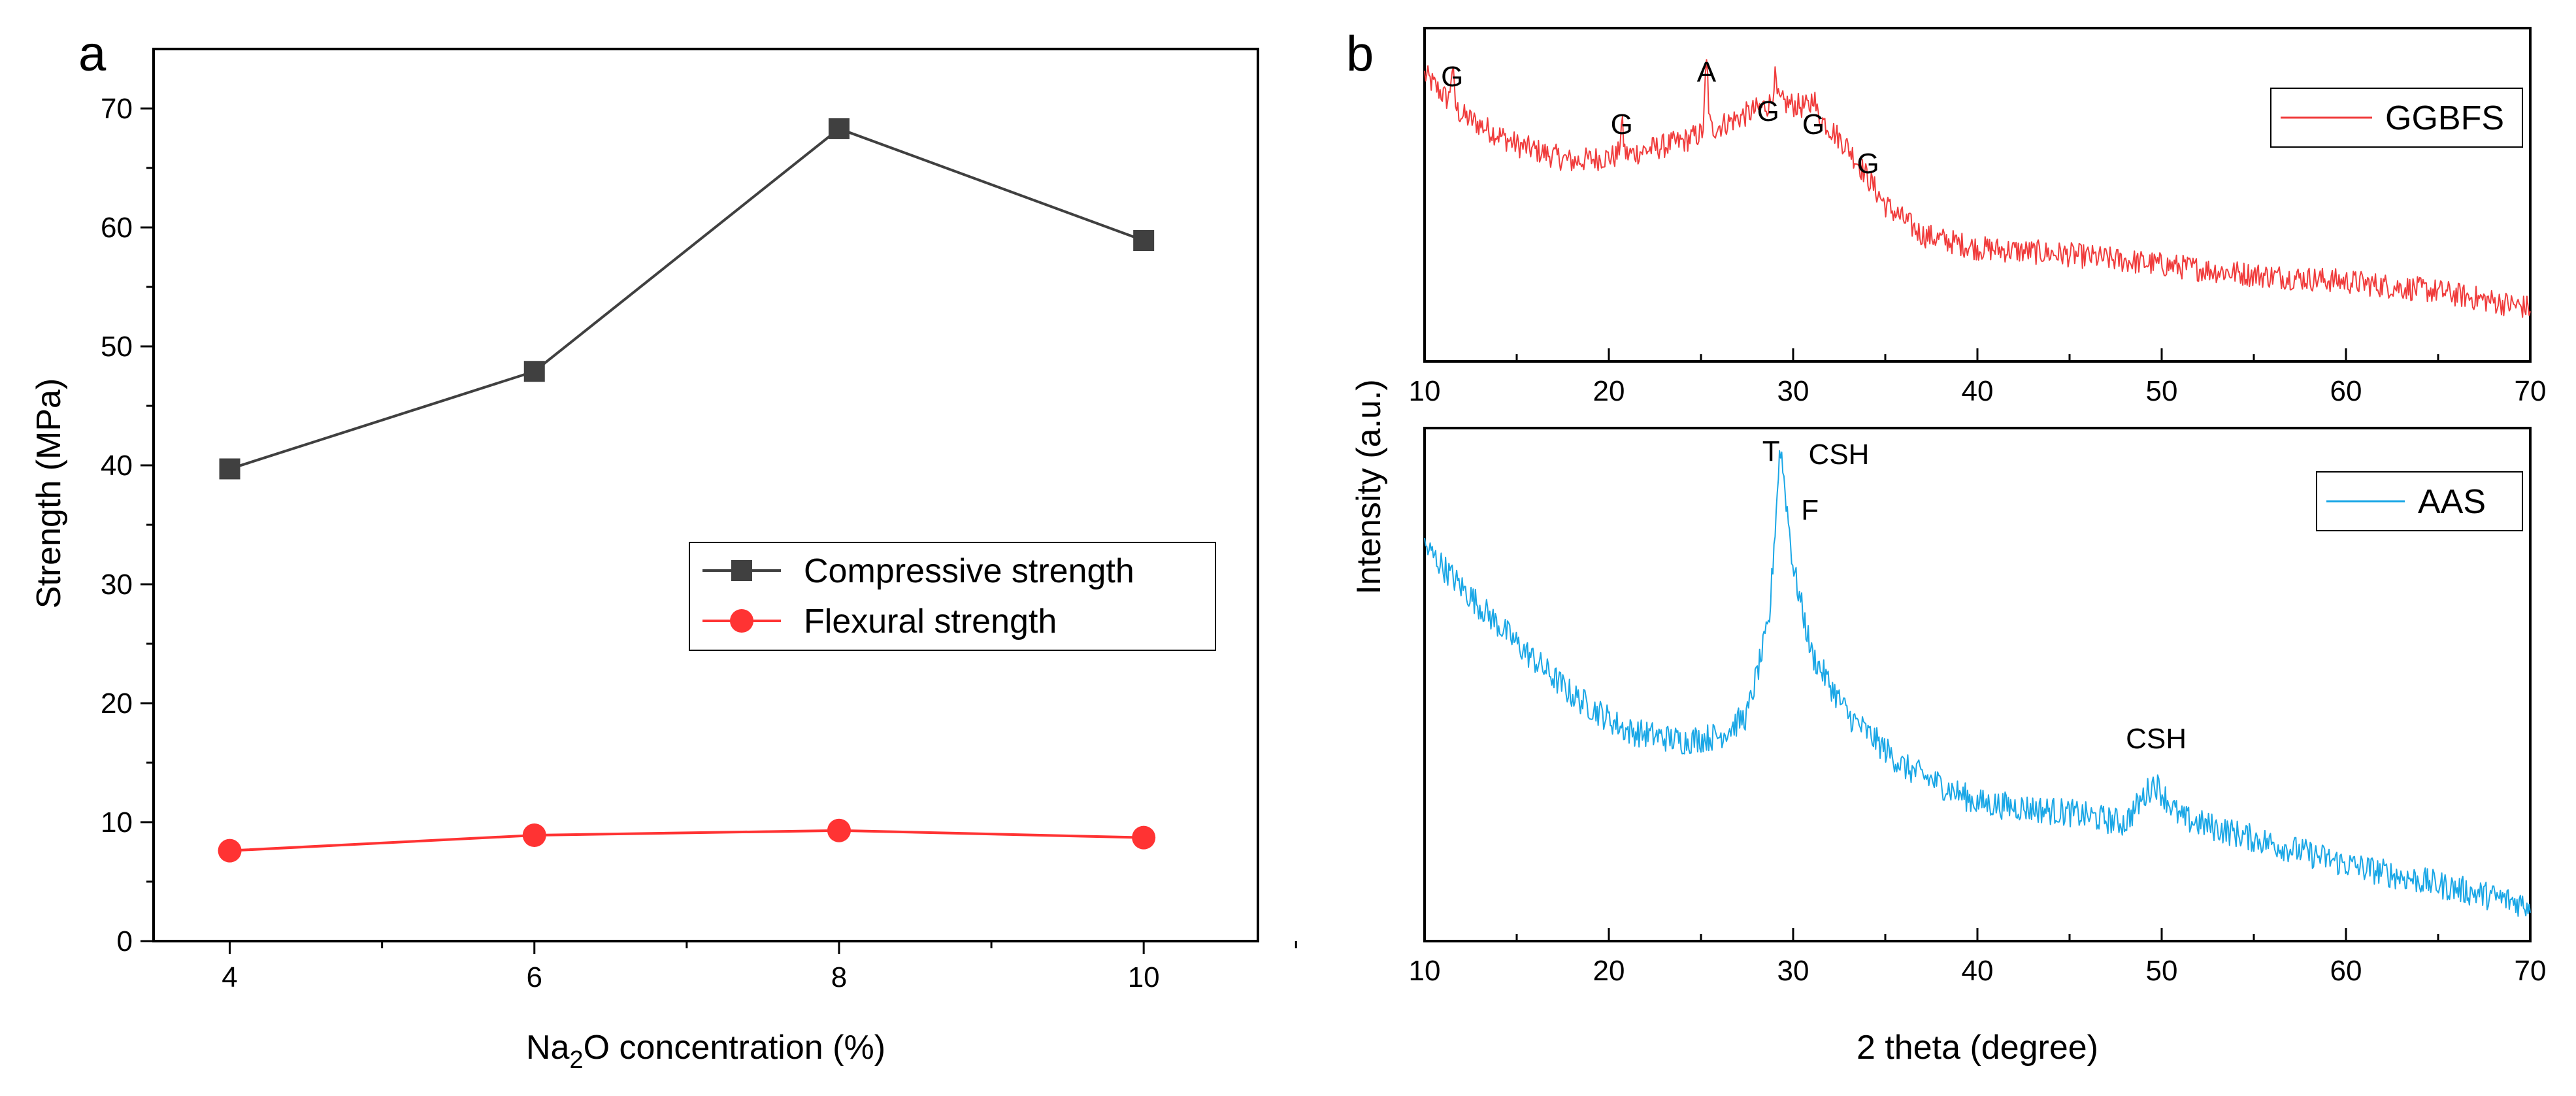 The image size is (2576, 1096). I want to click on aas-legend: AAS, so click(2419, 501).